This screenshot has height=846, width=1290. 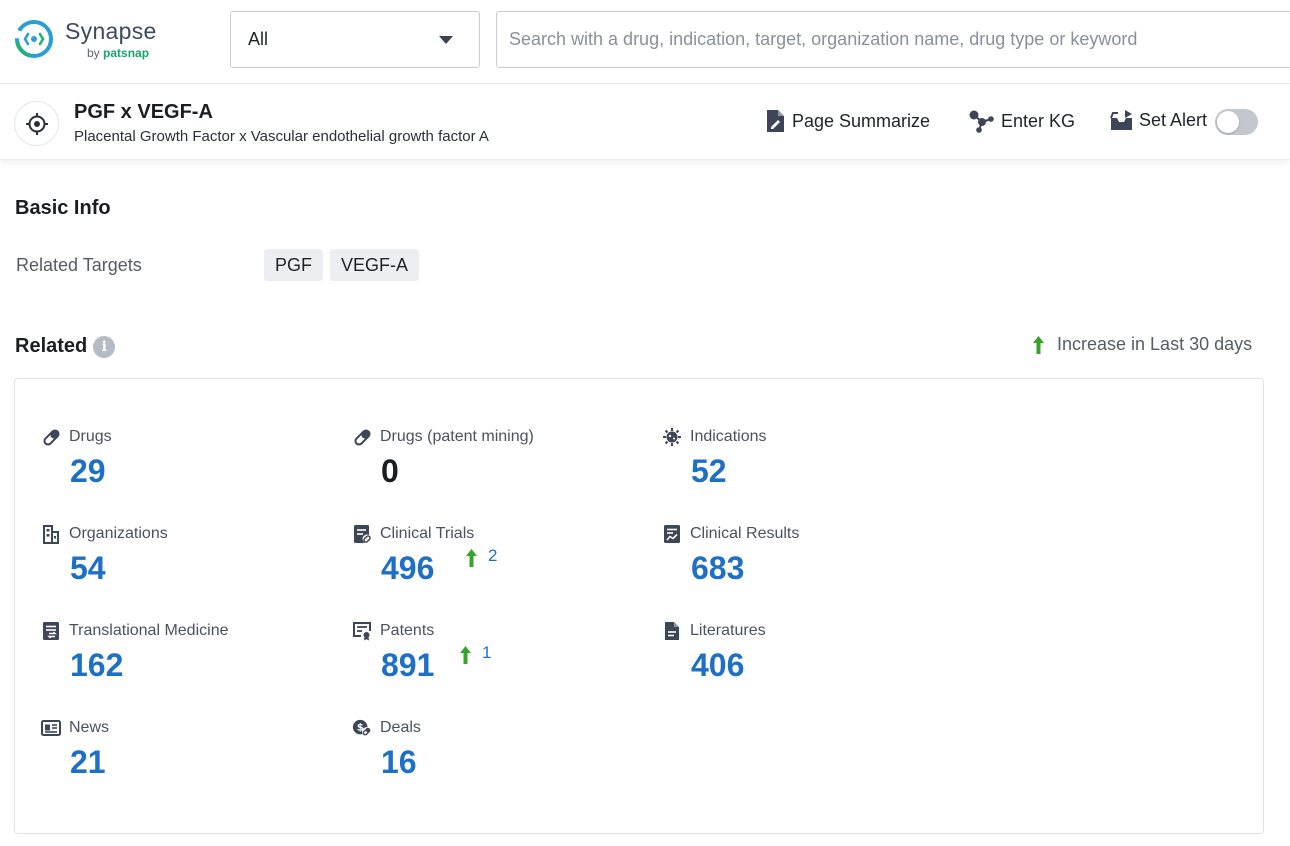 What do you see at coordinates (502, 666) in the screenshot?
I see `stat-patents: Patents 891 1` at bounding box center [502, 666].